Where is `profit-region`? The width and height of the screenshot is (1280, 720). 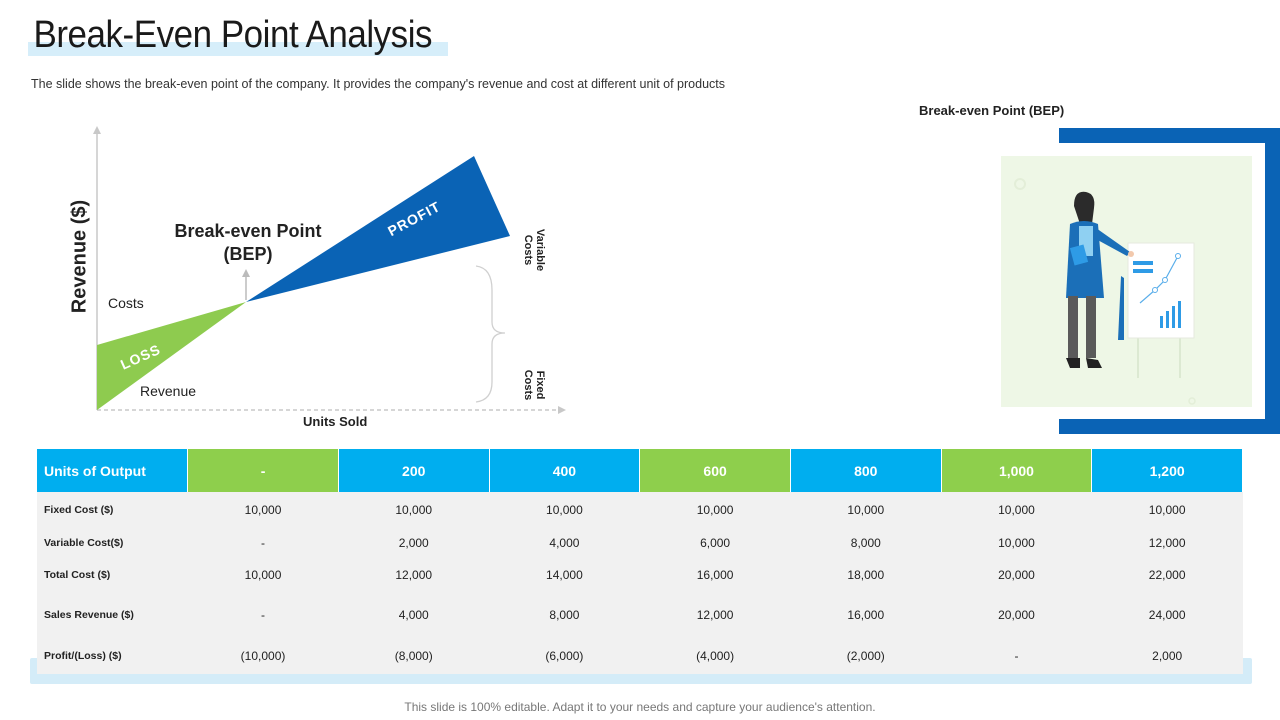 profit-region is located at coordinates (378, 229).